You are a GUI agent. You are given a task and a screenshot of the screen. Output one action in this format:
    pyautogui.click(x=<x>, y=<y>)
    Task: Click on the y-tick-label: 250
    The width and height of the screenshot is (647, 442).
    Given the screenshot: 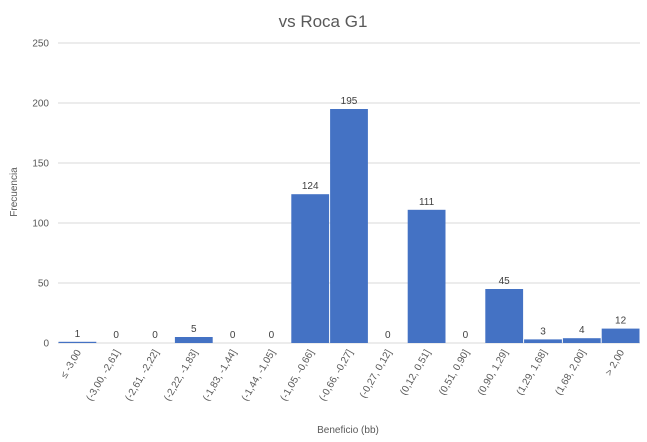 What is the action you would take?
    pyautogui.click(x=40, y=44)
    